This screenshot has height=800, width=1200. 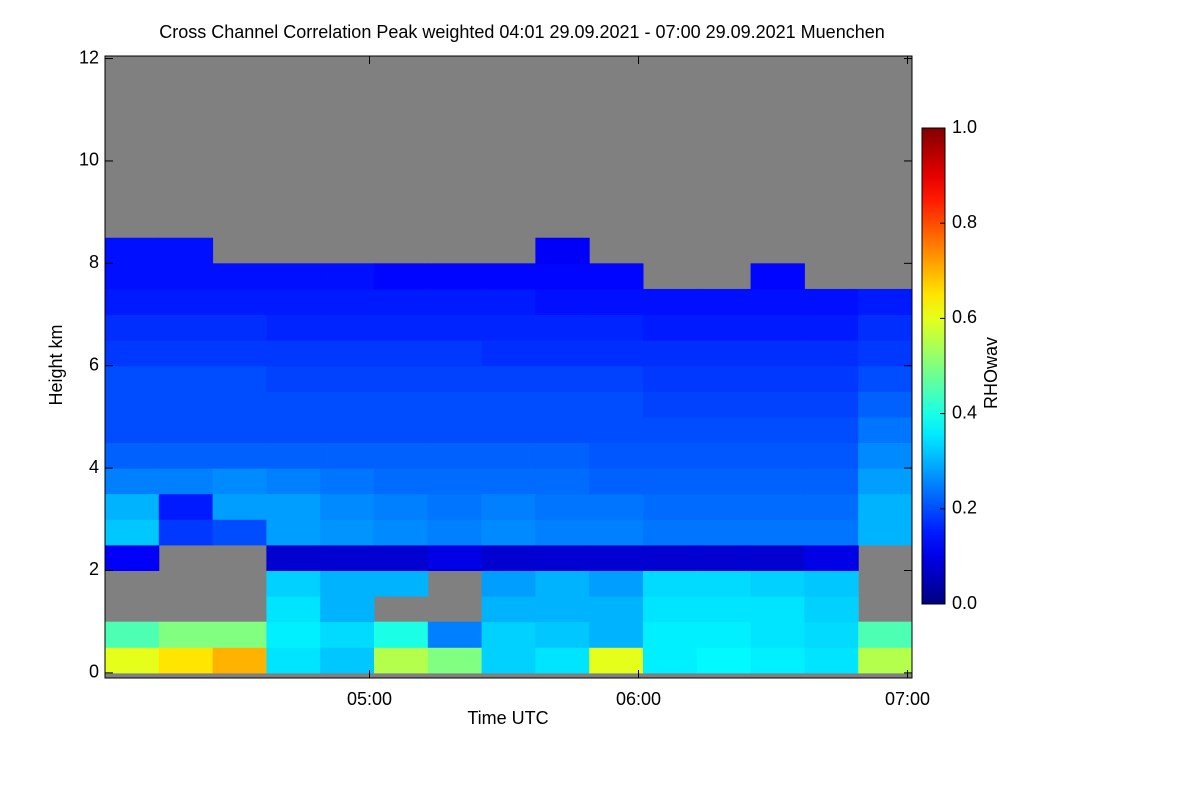 I want to click on x-tick-label: 05:00, so click(x=369, y=699).